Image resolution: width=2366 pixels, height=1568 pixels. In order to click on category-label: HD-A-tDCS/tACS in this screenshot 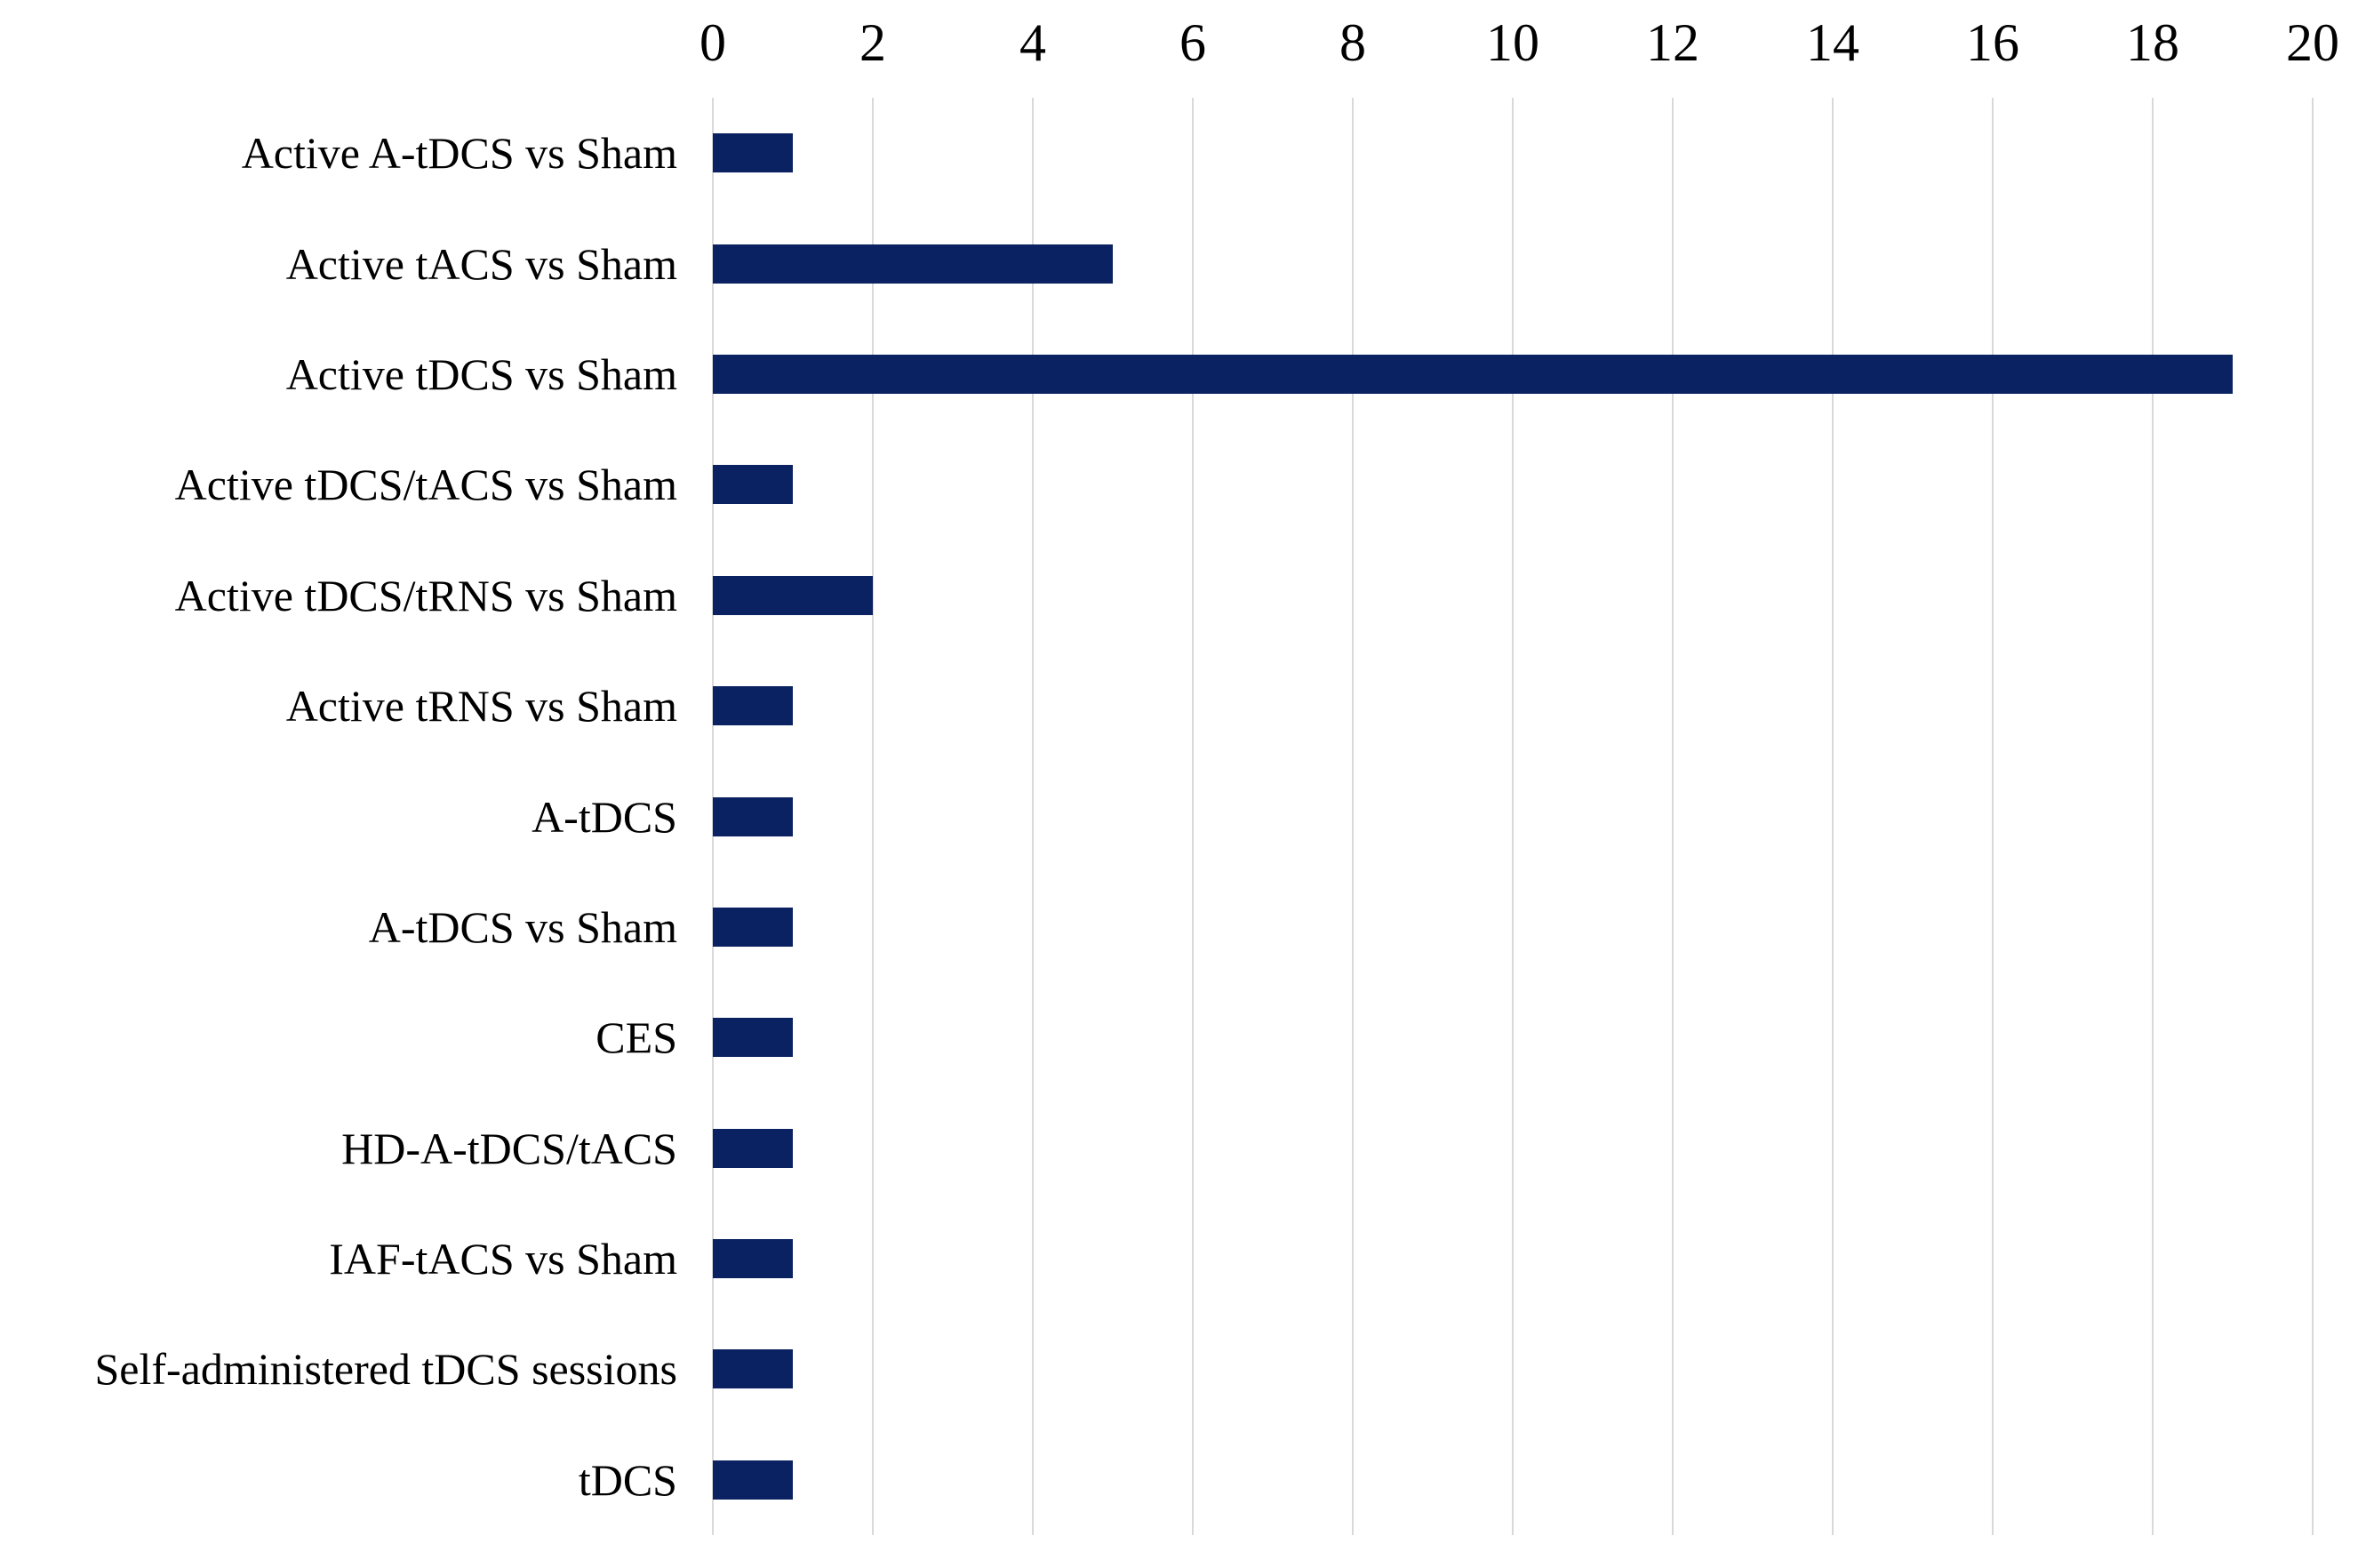, I will do `click(509, 1148)`.